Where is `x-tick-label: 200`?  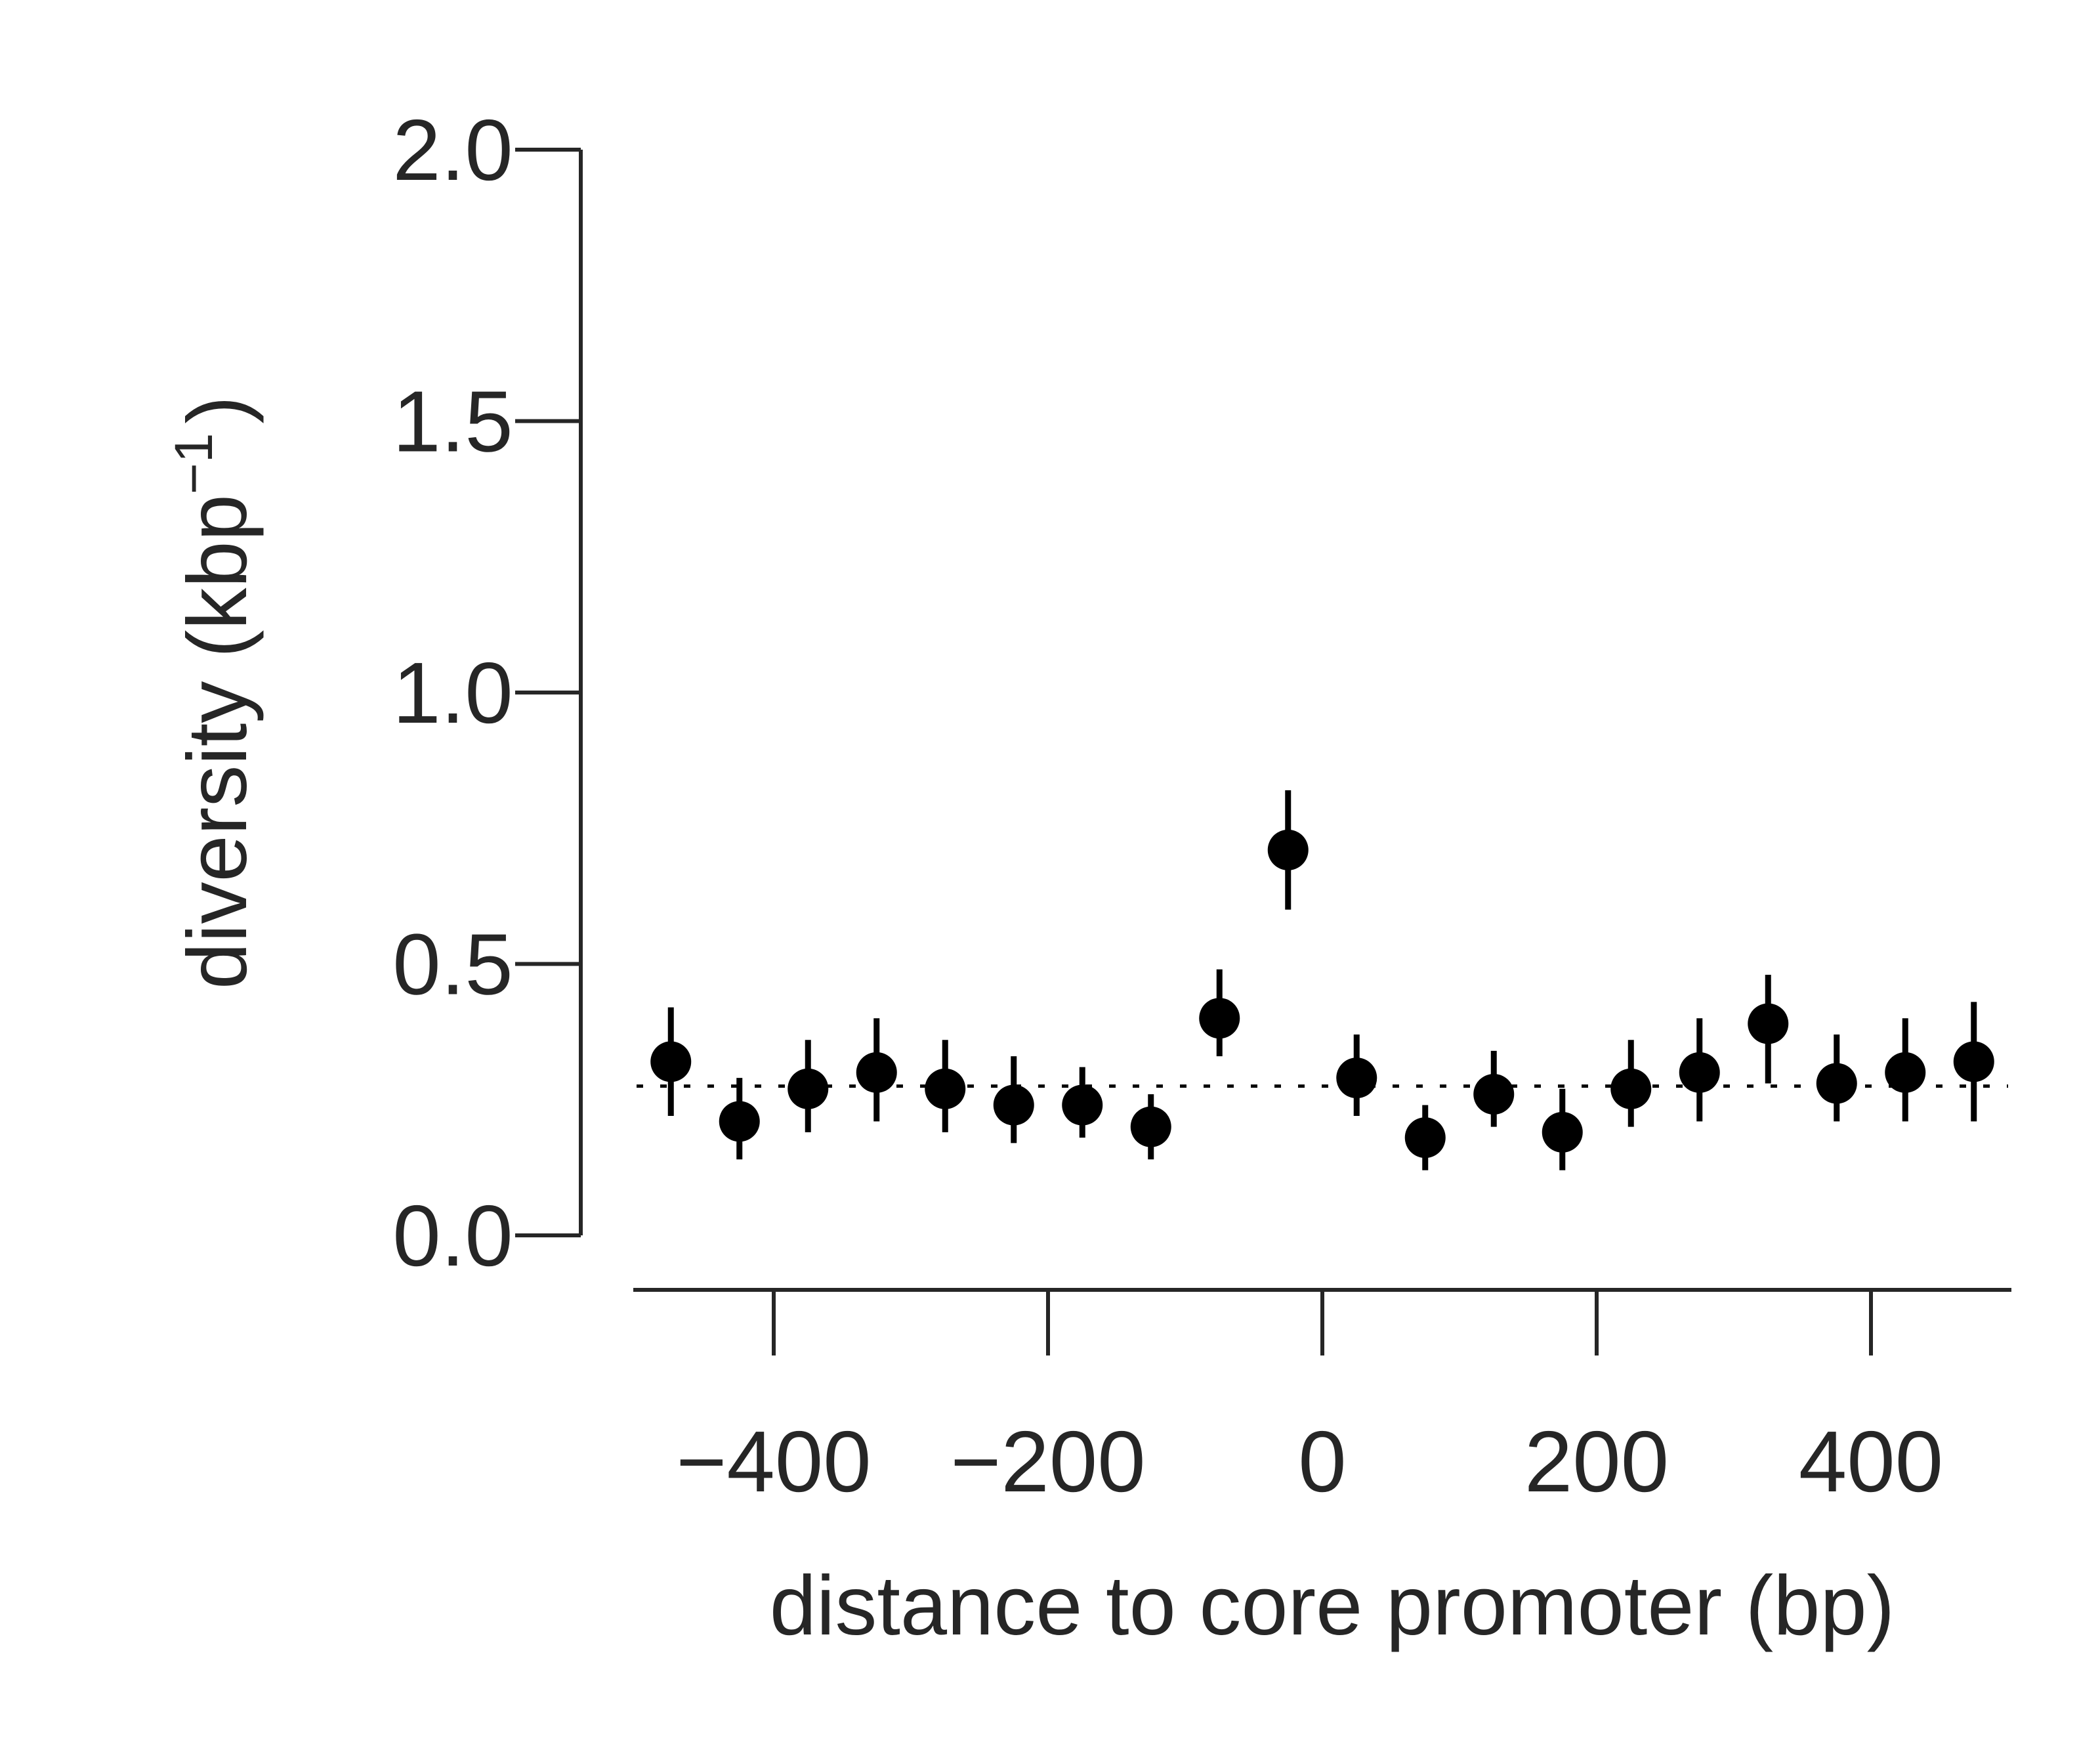
x-tick-label: 200 is located at coordinates (1596, 1461).